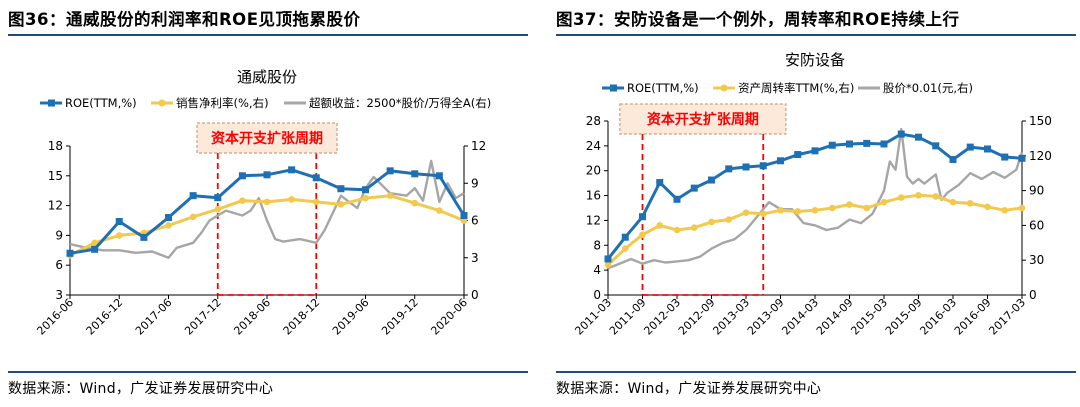 The image size is (1080, 407). I want to click on legend-item: 超额收益：2500*股价/万得全A(右), so click(387, 103).